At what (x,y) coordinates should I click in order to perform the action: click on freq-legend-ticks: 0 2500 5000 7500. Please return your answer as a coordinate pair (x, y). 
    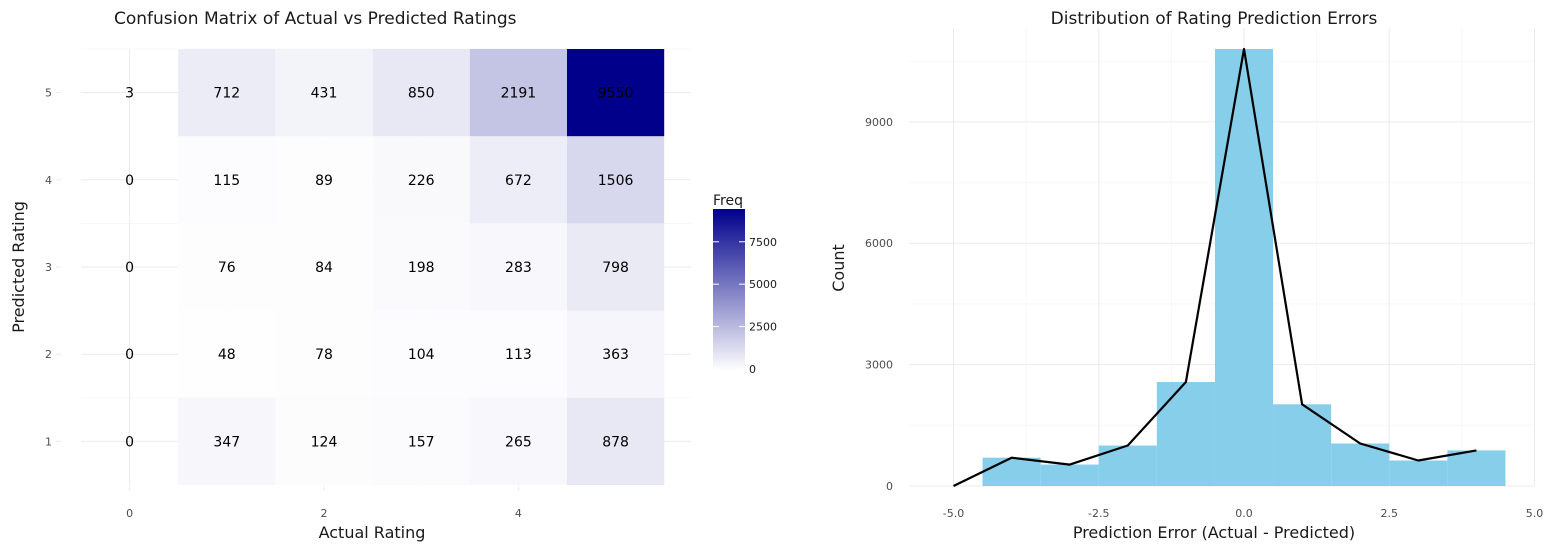
    Looking at the image, I should click on (745, 306).